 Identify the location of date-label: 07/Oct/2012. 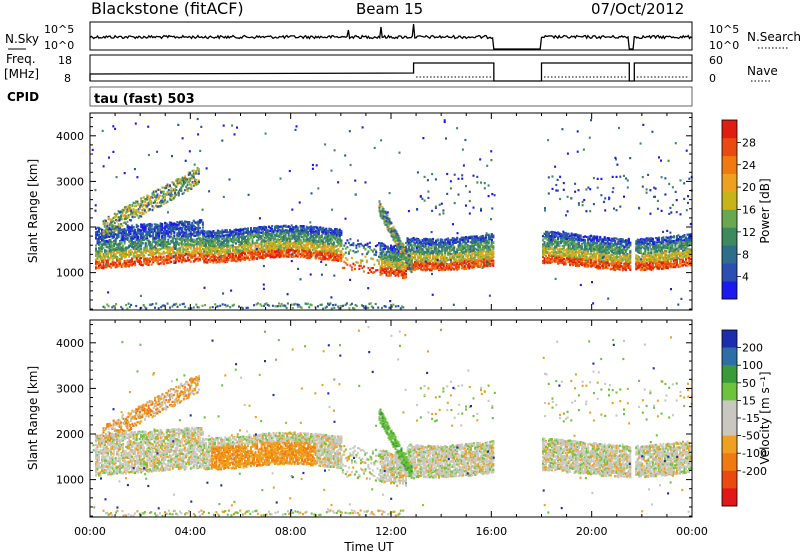
(637, 9).